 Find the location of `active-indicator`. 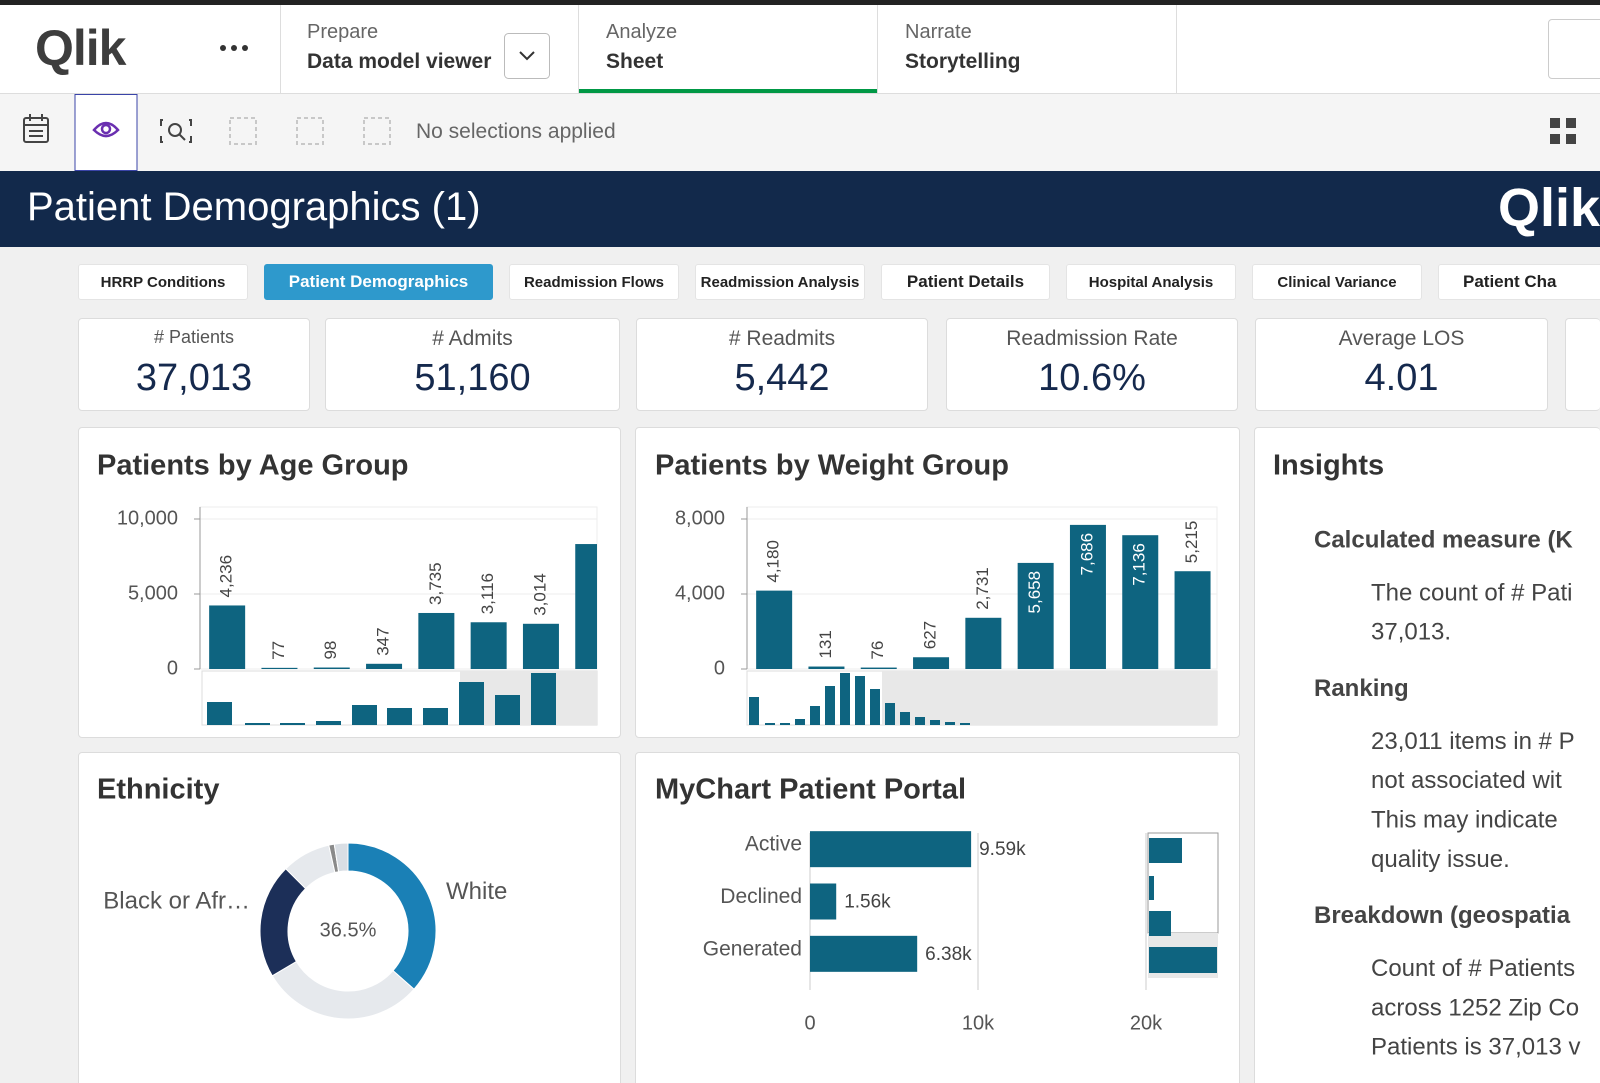

active-indicator is located at coordinates (728, 91).